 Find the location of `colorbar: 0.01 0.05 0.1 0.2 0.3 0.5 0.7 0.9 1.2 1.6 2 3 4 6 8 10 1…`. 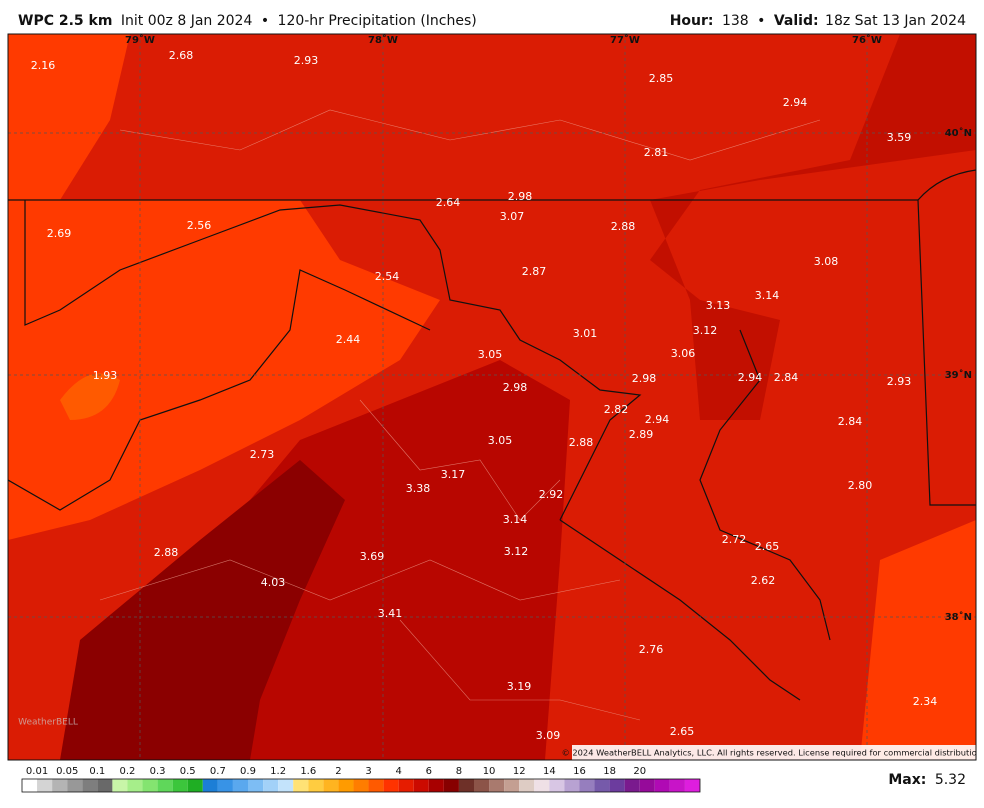

colorbar: 0.01 0.05 0.1 0.2 0.3 0.5 0.7 0.9 1.2 1.6 2 3 4 6 8 10 1… is located at coordinates (361, 779).